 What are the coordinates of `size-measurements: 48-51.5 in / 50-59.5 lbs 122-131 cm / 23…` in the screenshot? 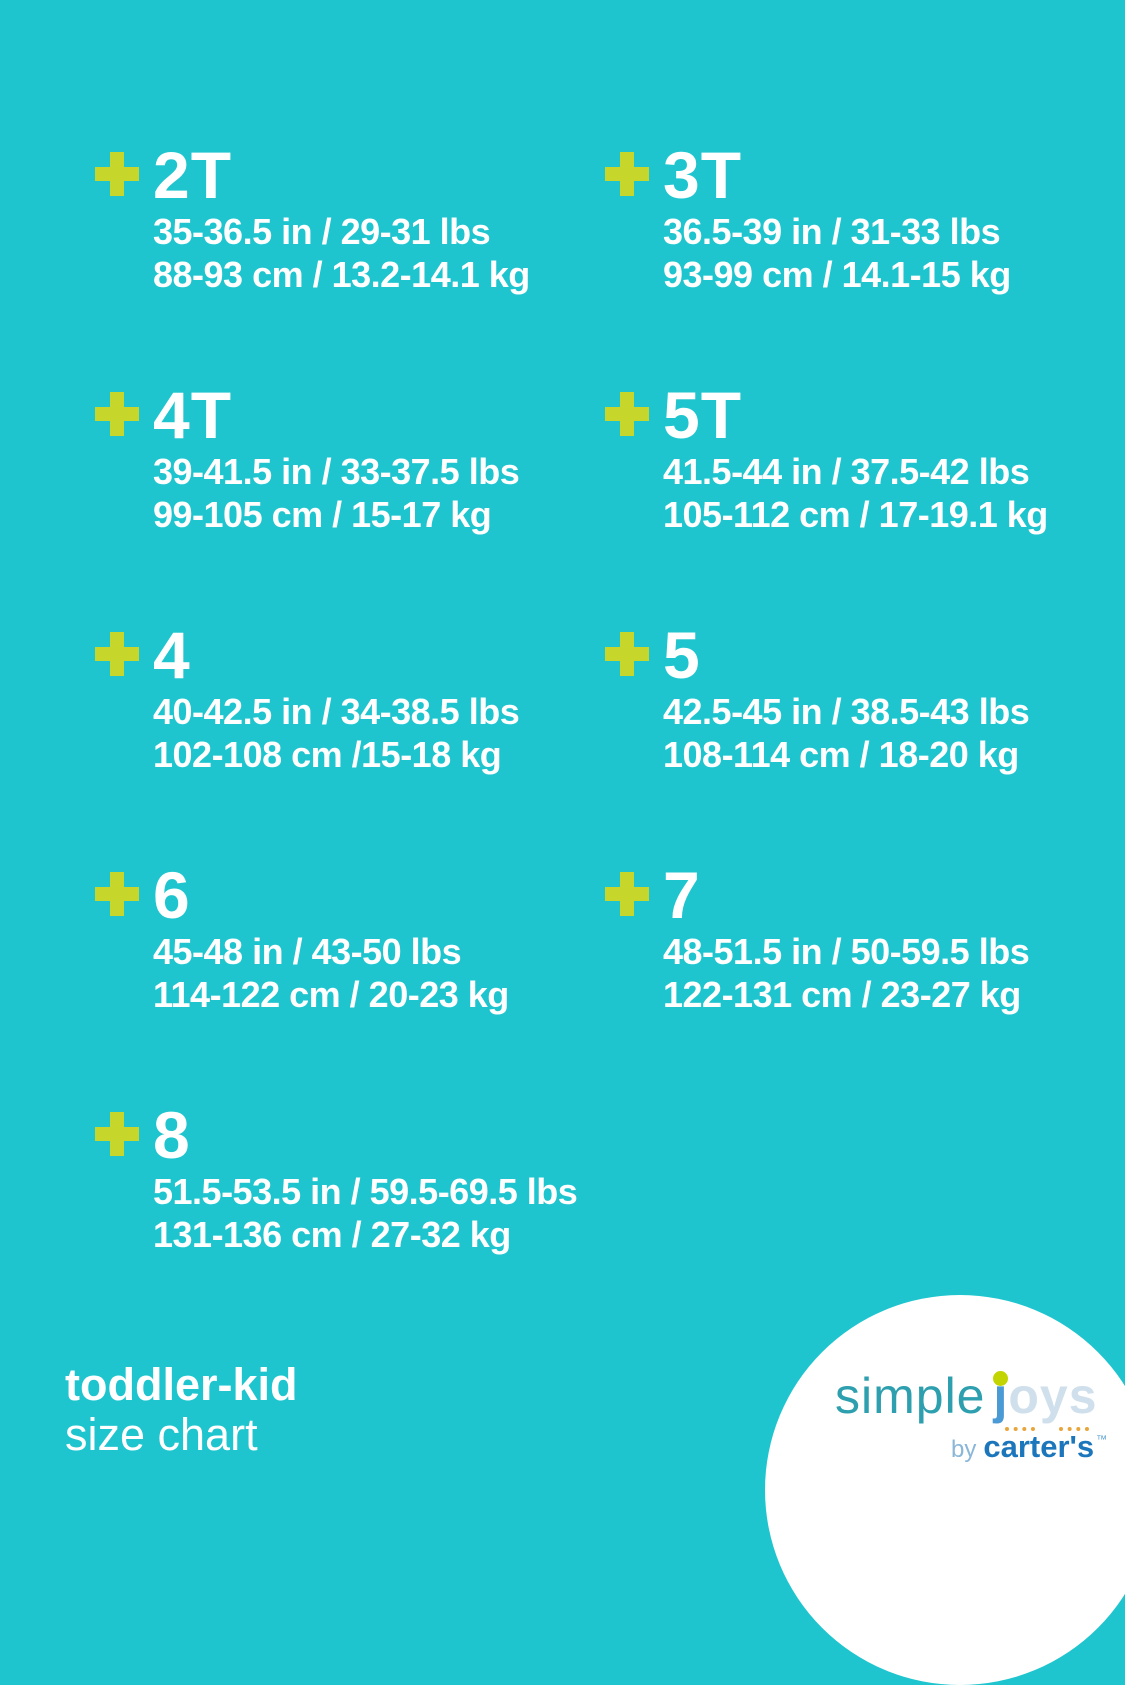 It's located at (894, 973).